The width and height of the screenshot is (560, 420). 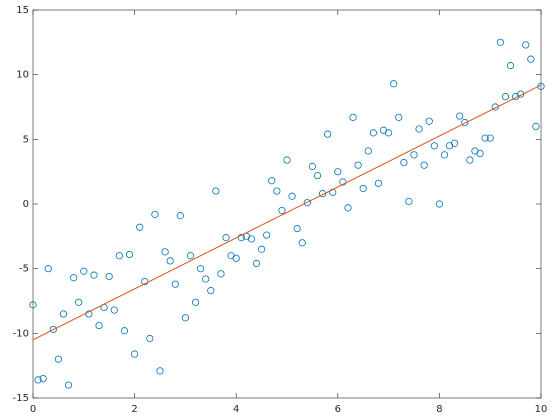 What do you see at coordinates (439, 409) in the screenshot?
I see `x-tick-label: 8` at bounding box center [439, 409].